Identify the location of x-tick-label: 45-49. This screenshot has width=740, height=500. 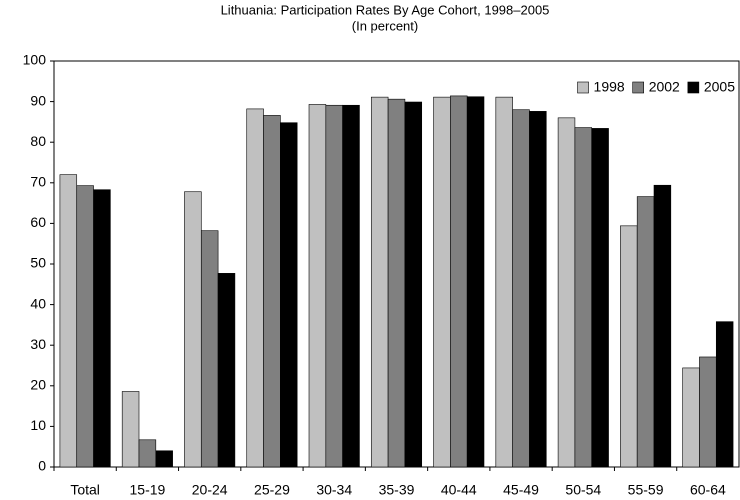
(521, 490).